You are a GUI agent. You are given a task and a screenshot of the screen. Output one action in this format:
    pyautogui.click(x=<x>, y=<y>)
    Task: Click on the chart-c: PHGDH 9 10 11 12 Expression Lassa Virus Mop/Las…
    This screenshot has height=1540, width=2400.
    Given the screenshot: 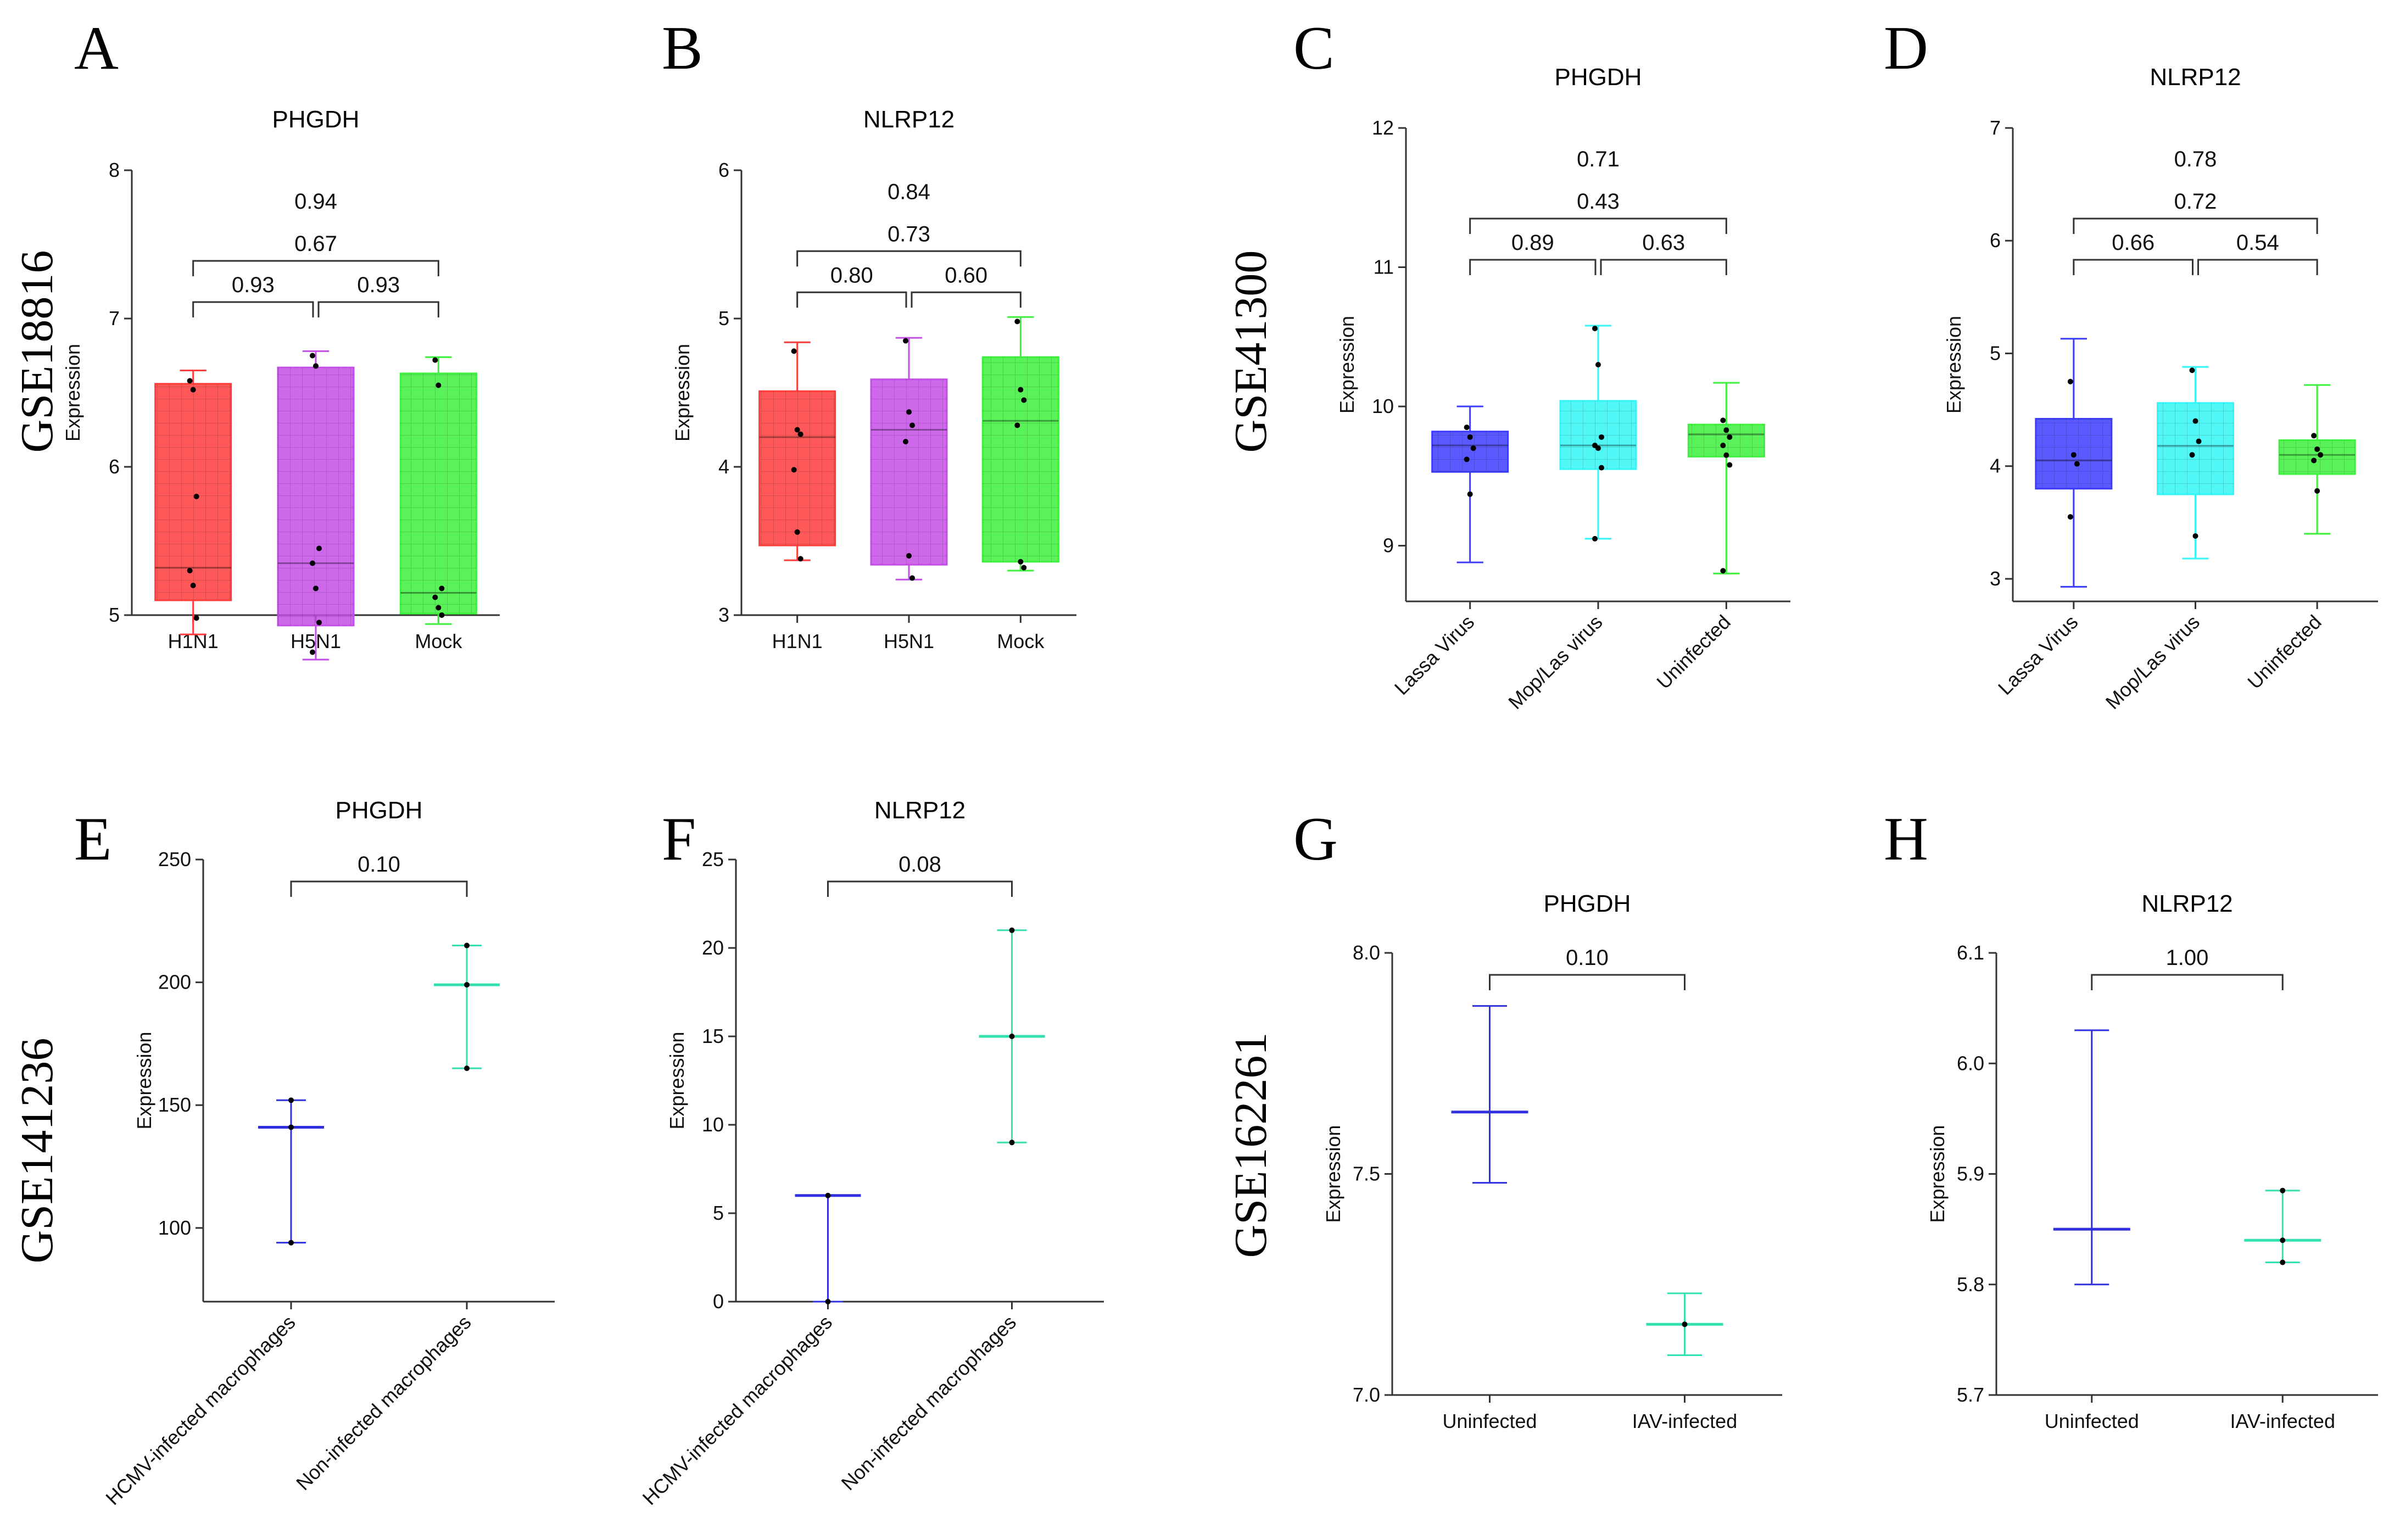 What is the action you would take?
    pyautogui.click(x=1563, y=389)
    